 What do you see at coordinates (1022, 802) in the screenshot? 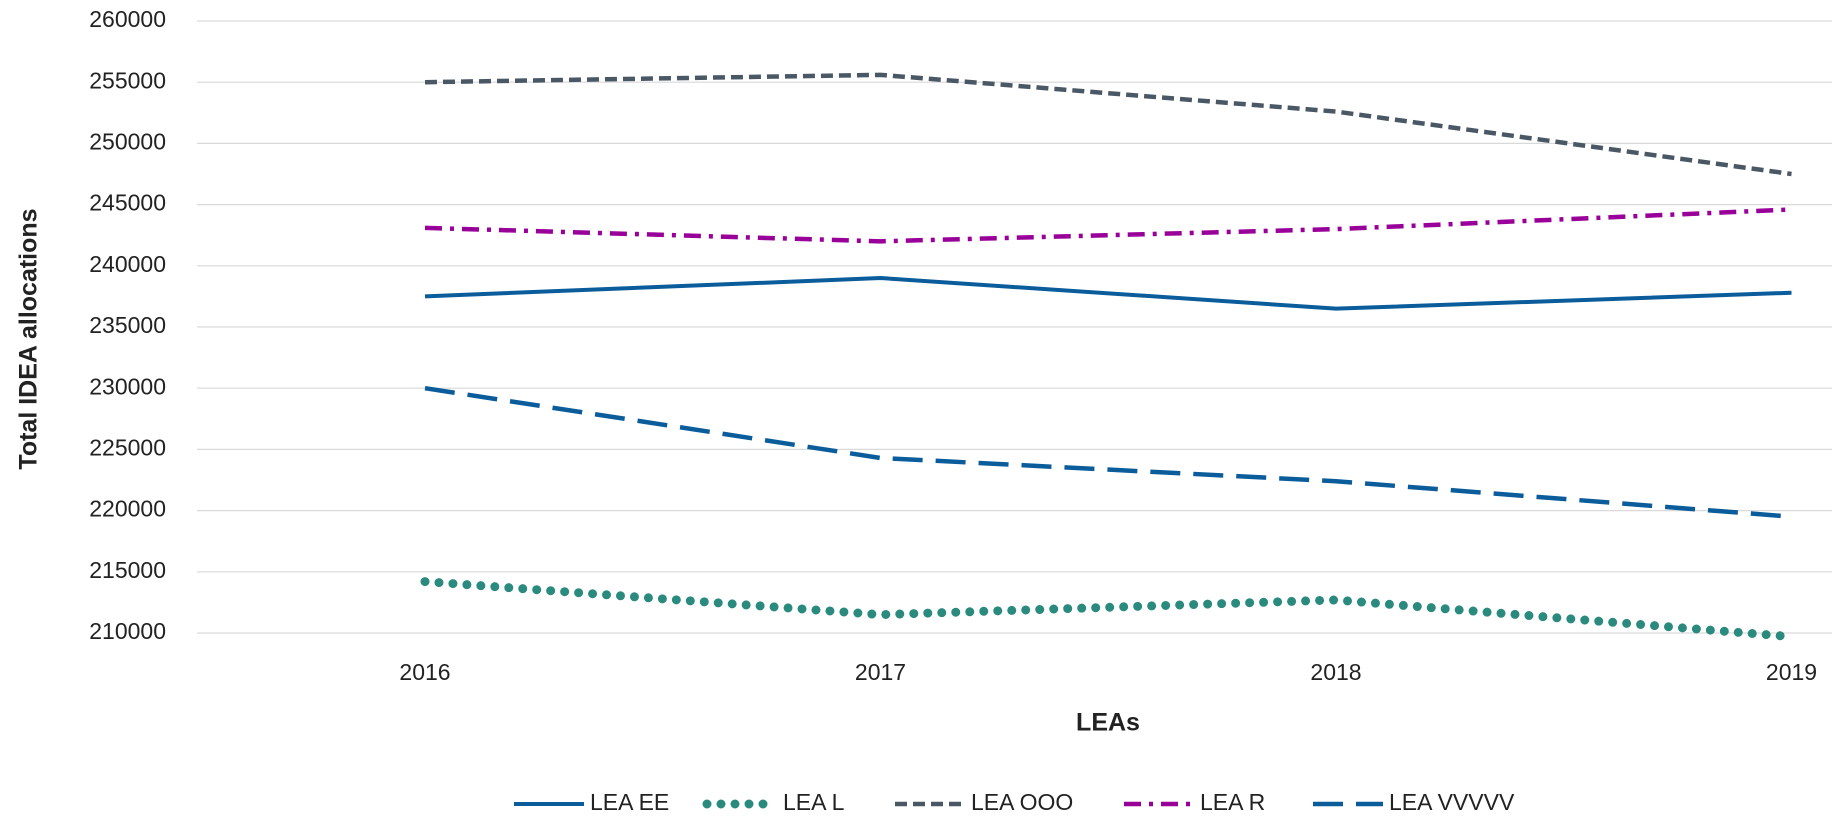
I see `legend-label: LEA OOO` at bounding box center [1022, 802].